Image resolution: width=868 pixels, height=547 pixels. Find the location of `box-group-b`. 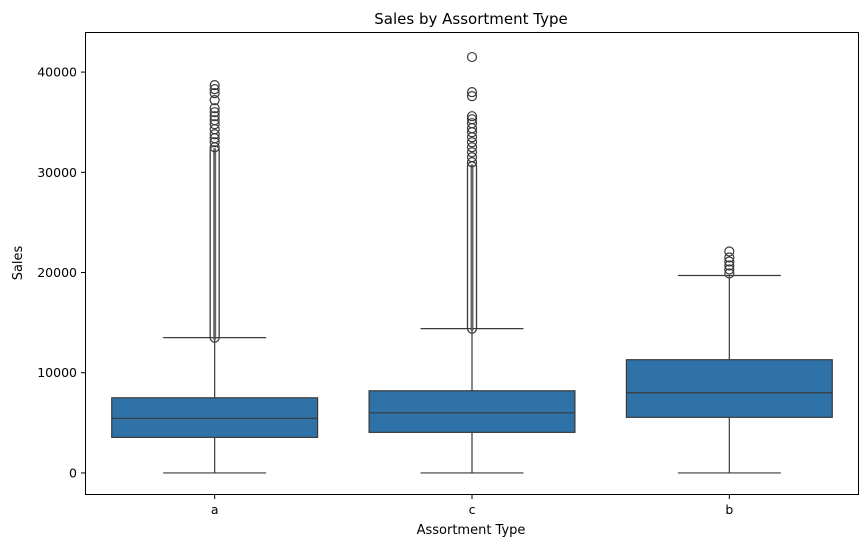

box-group-b is located at coordinates (729, 360).